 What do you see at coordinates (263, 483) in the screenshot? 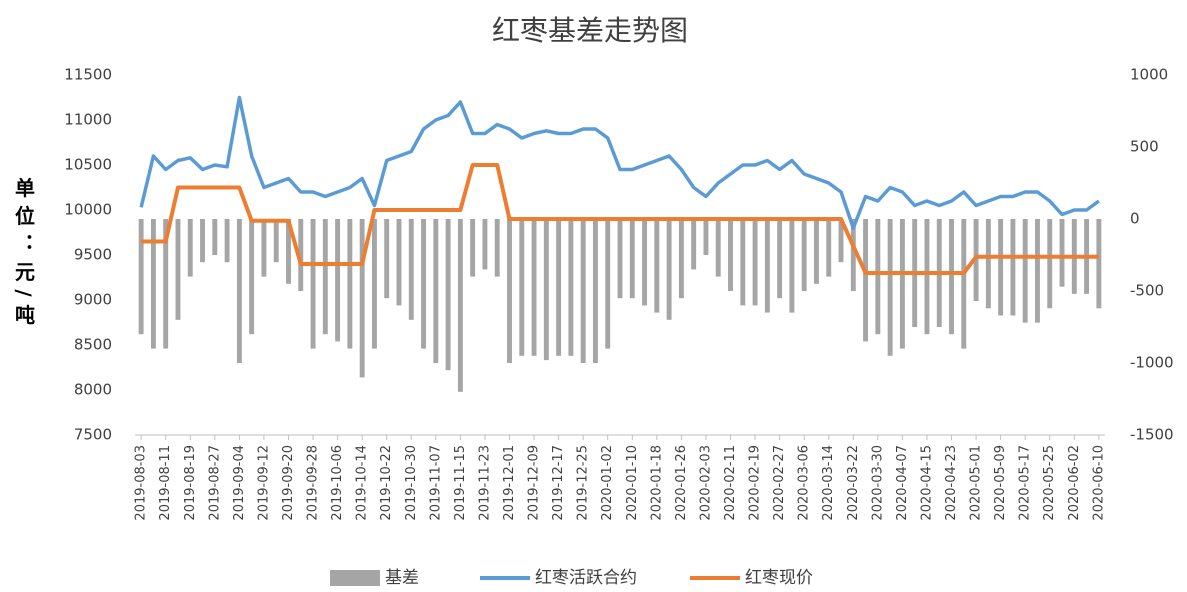
I see `x-tick-label: 2019-09-12` at bounding box center [263, 483].